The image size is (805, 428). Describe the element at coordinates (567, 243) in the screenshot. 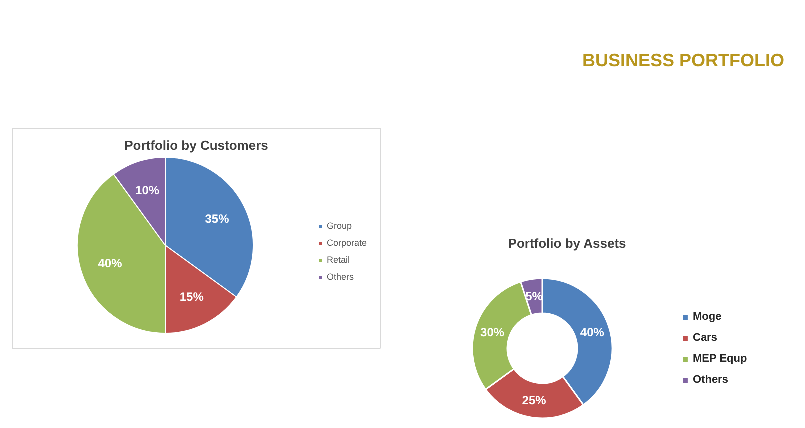

I see `chart-title: Portfolio by Assets` at that location.